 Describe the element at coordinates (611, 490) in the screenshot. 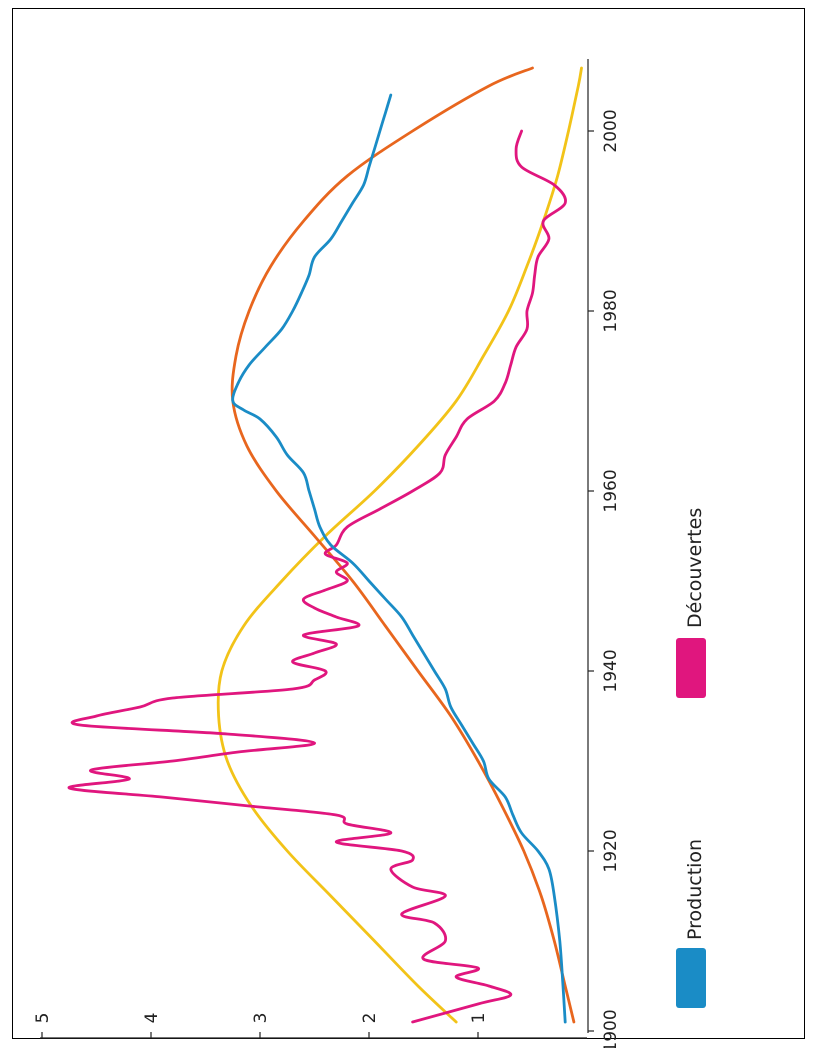

I see `year-tick-label-1960: 1960` at that location.